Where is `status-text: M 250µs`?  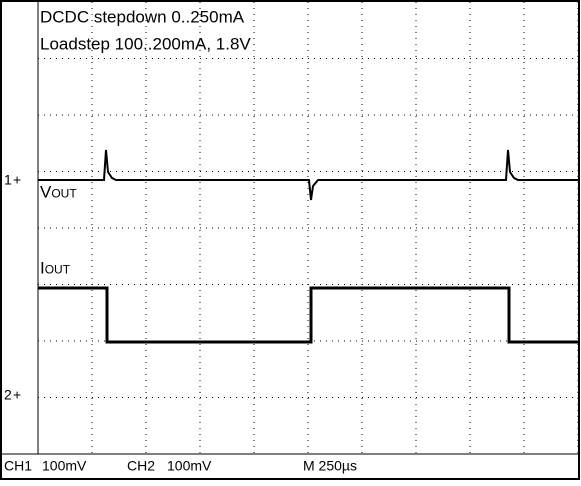 status-text: M 250µs is located at coordinates (330, 466).